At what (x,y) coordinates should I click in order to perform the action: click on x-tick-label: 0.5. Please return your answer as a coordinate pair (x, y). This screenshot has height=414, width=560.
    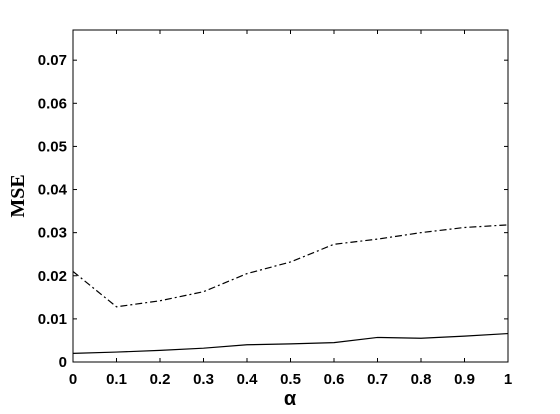
    Looking at the image, I should click on (290, 379).